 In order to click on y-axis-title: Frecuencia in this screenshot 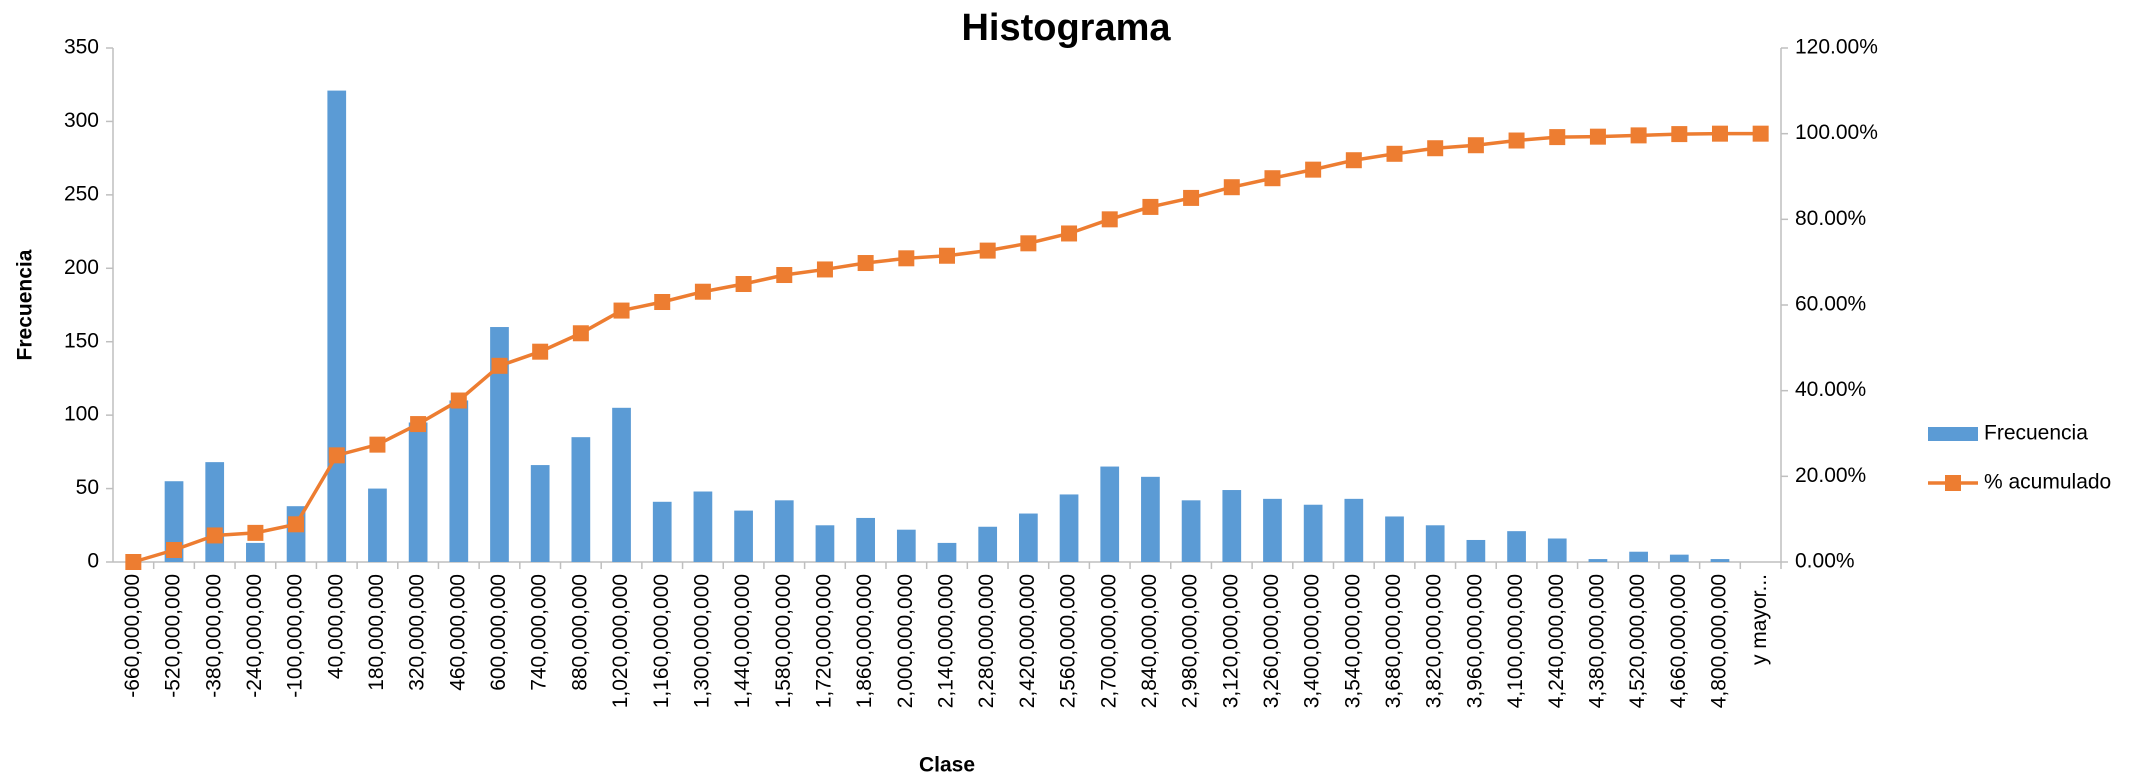, I will do `click(25, 304)`.